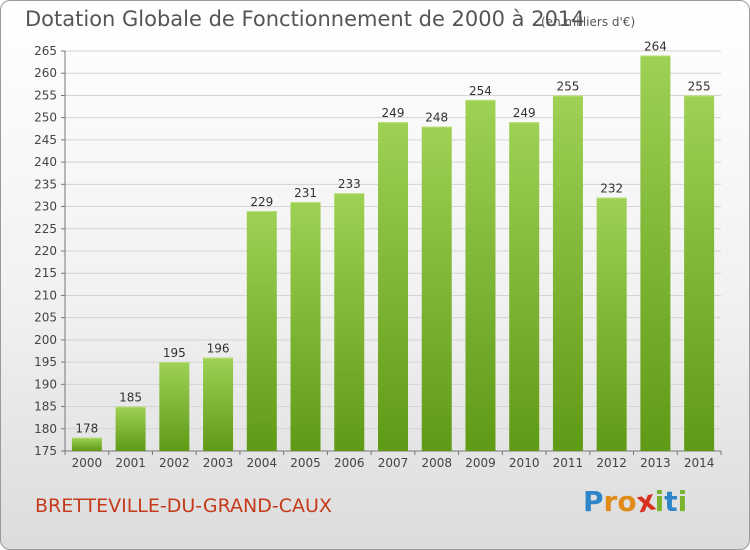 Image resolution: width=750 pixels, height=550 pixels. What do you see at coordinates (610, 501) in the screenshot?
I see `logo-letter: r` at bounding box center [610, 501].